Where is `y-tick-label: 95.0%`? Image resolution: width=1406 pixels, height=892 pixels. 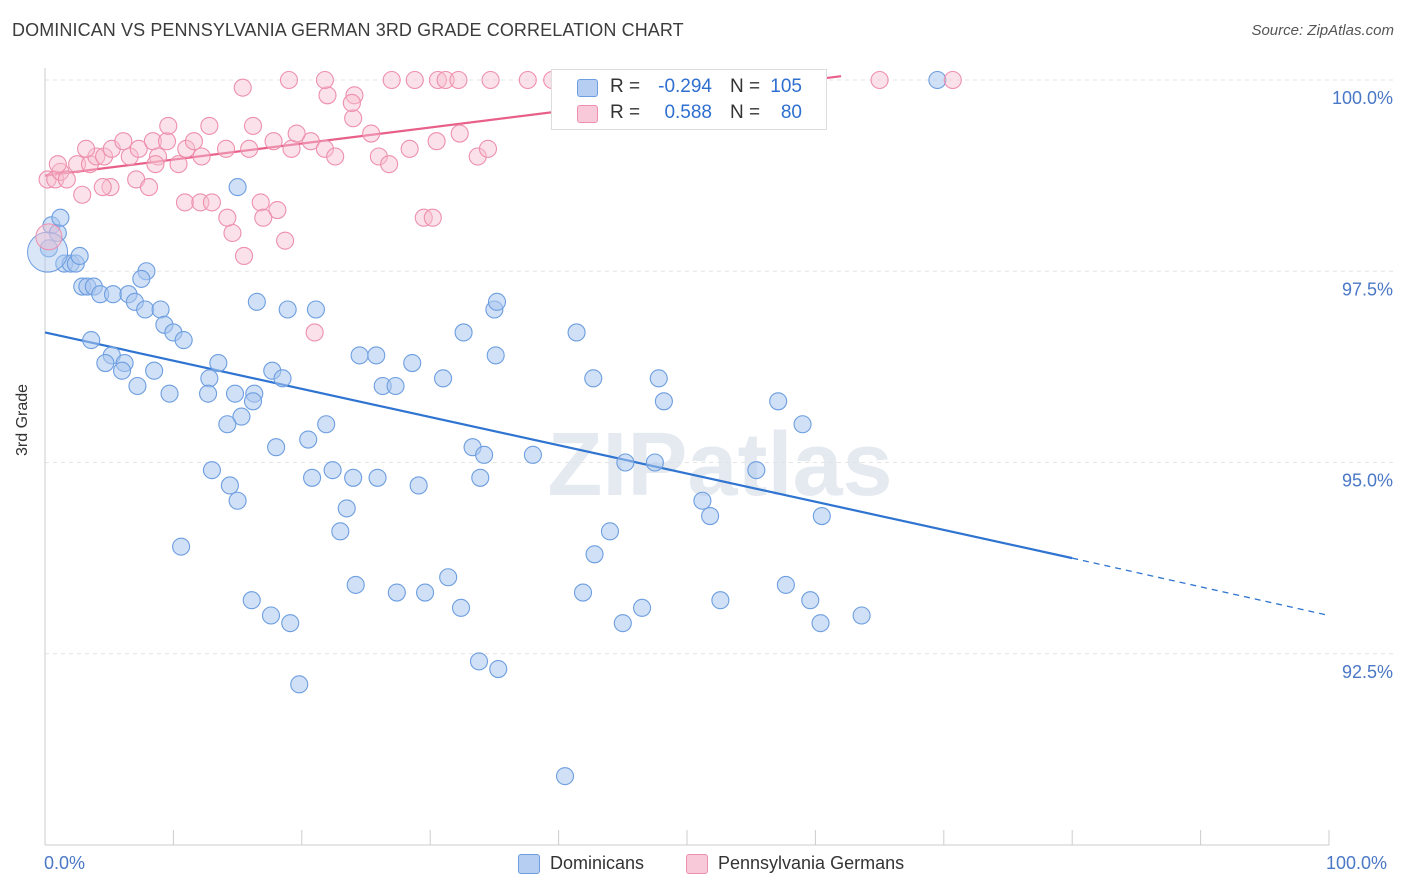 y-tick-label: 95.0% is located at coordinates (1367, 481).